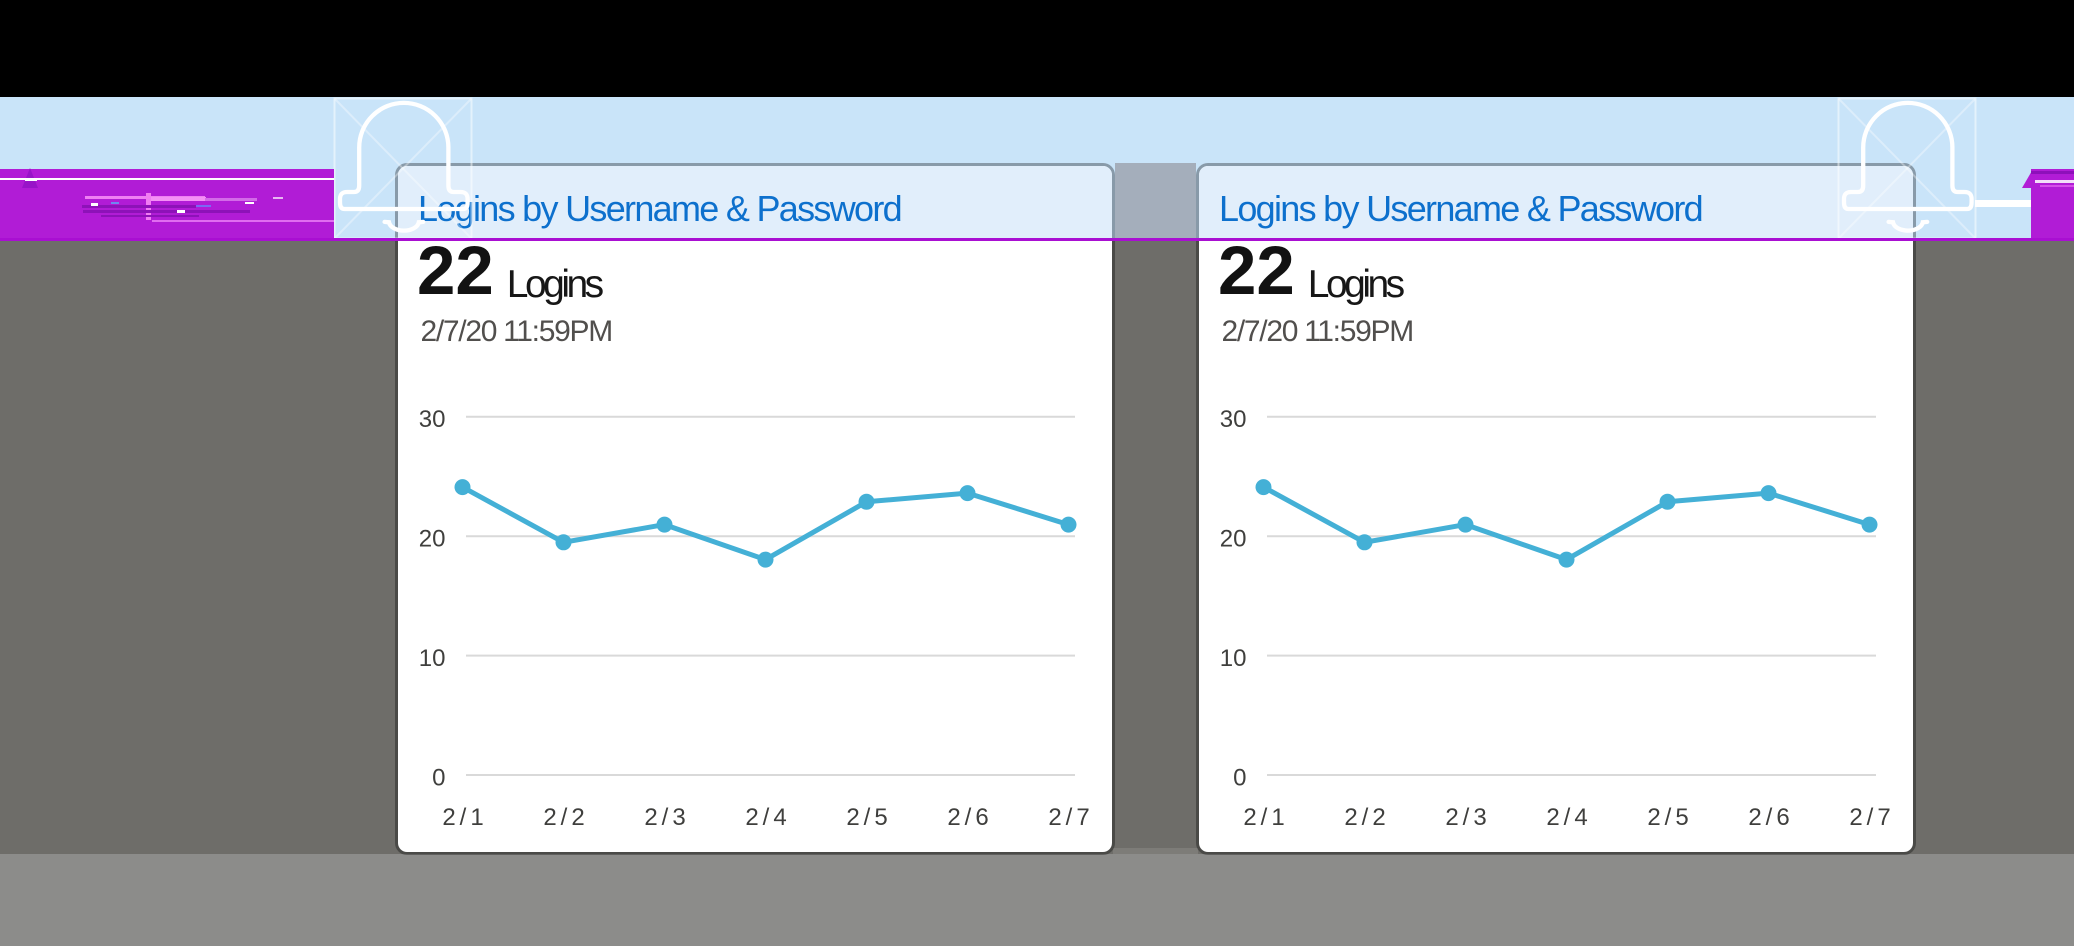  I want to click on svg-text: 2/6, so click(969, 817).